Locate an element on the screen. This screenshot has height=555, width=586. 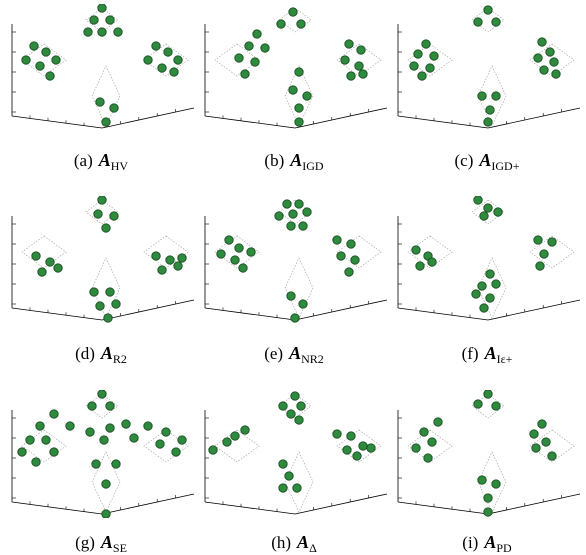
caption-e: (e) ANR2 is located at coordinates (294, 354).